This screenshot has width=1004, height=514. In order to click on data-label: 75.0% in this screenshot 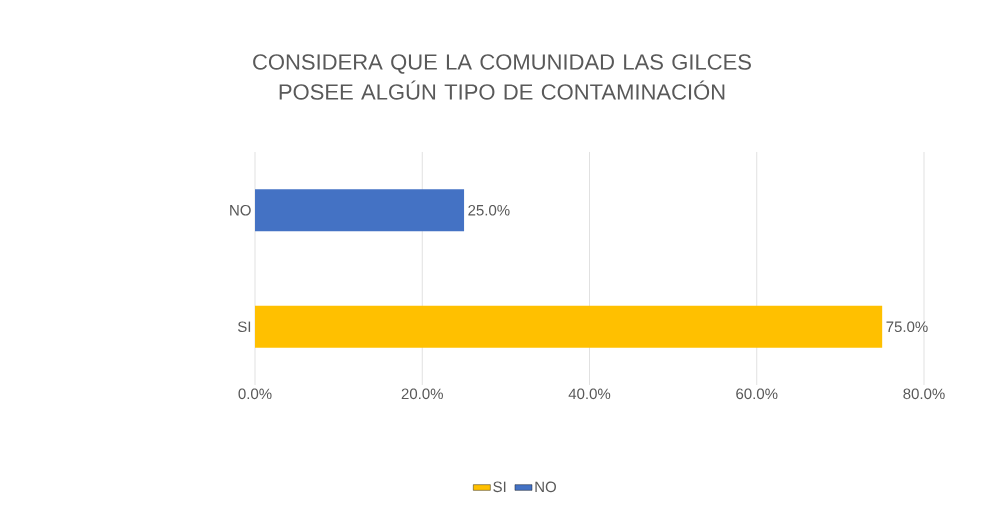, I will do `click(907, 327)`.